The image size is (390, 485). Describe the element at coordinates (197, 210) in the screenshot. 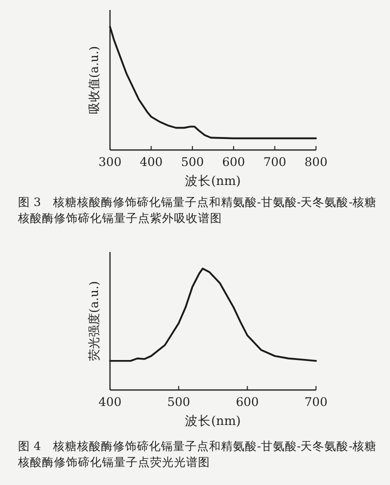

I see `caption: 图 3 核糖核酸酶修饰碲化镉量子点和精氨酸-甘氨酸-天冬氨酸-核糖核酸酶修饰碲化镉量子点紫外吸收谱图` at that location.